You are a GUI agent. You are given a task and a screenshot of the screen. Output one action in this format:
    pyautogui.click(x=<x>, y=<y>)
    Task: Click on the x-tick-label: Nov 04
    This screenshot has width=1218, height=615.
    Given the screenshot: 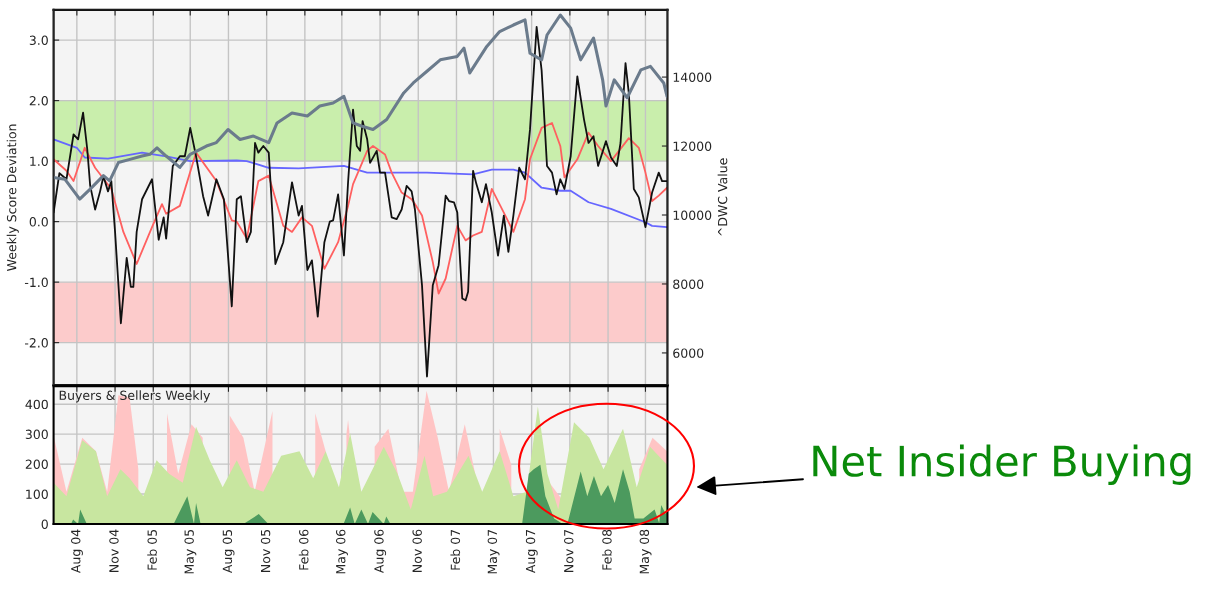 What is the action you would take?
    pyautogui.click(x=114, y=550)
    